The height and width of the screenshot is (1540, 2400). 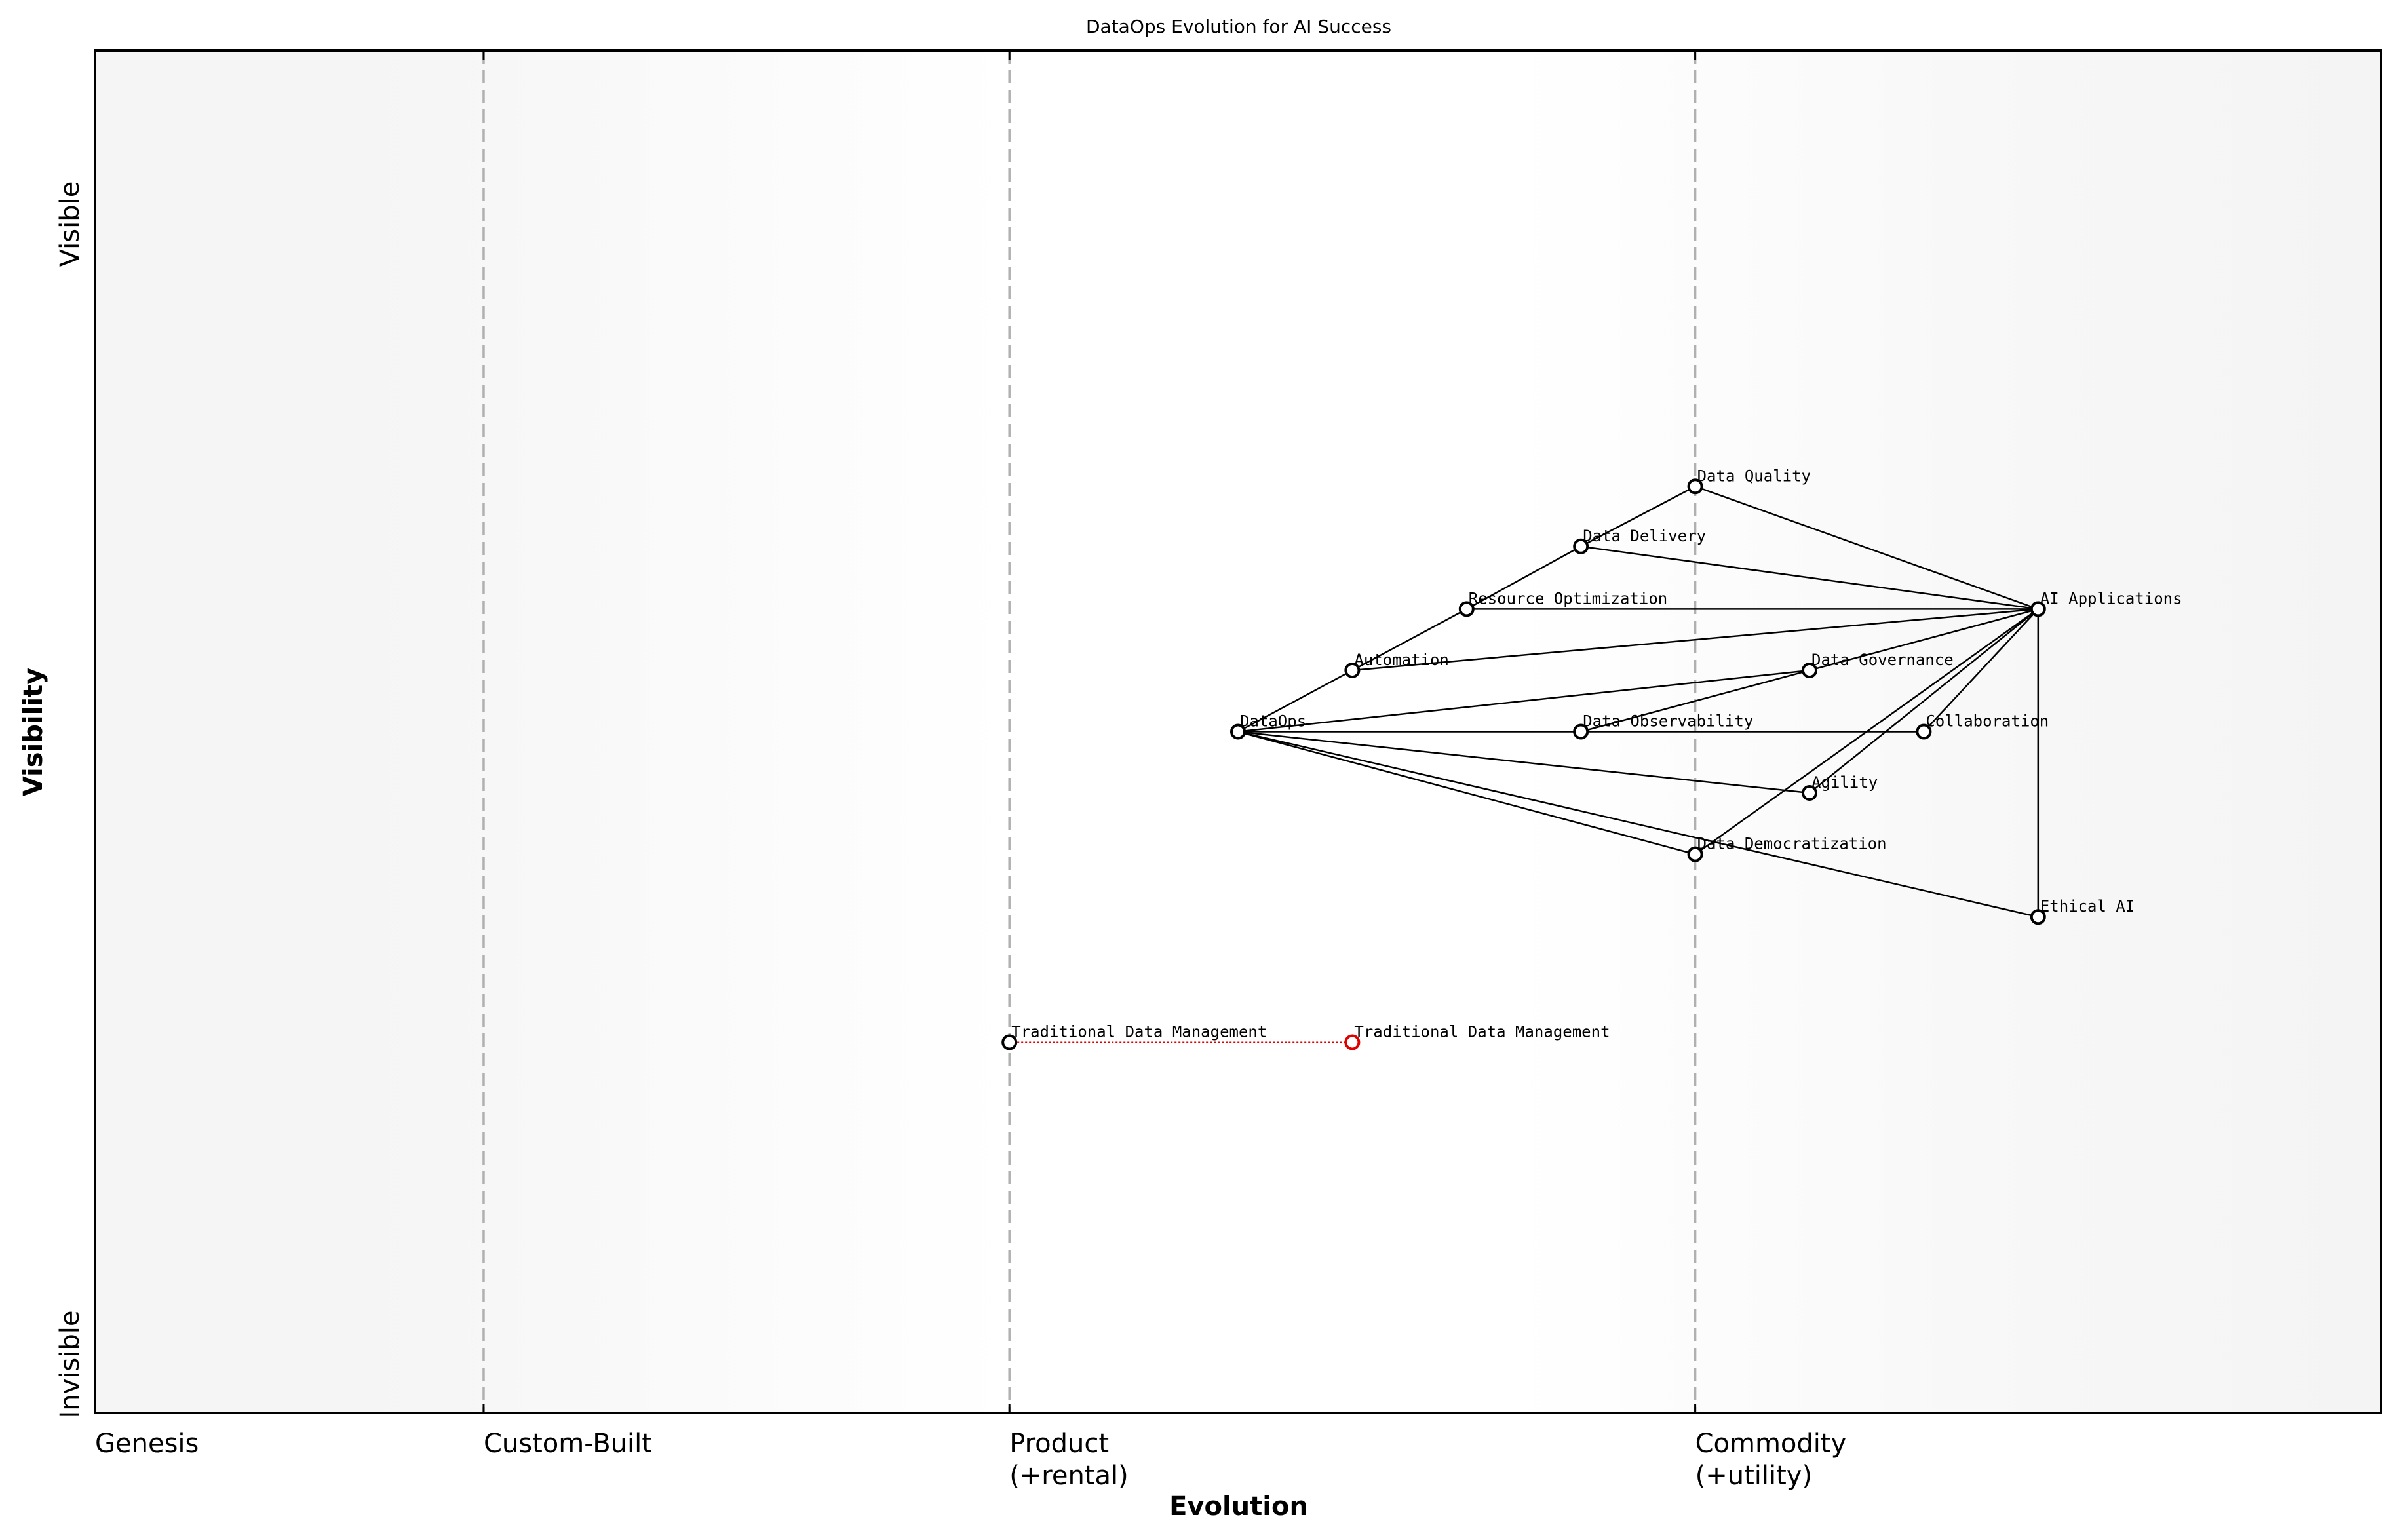 What do you see at coordinates (1638, 516) in the screenshot?
I see `link-data-delivery-to-data-quality` at bounding box center [1638, 516].